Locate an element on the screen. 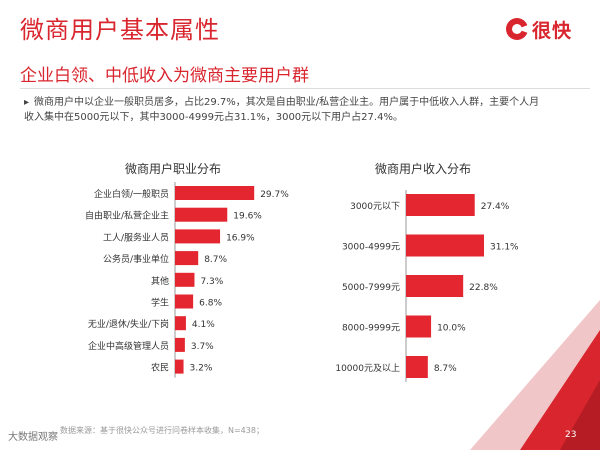 The height and width of the screenshot is (450, 600). value-label: 19.6% is located at coordinates (247, 217).